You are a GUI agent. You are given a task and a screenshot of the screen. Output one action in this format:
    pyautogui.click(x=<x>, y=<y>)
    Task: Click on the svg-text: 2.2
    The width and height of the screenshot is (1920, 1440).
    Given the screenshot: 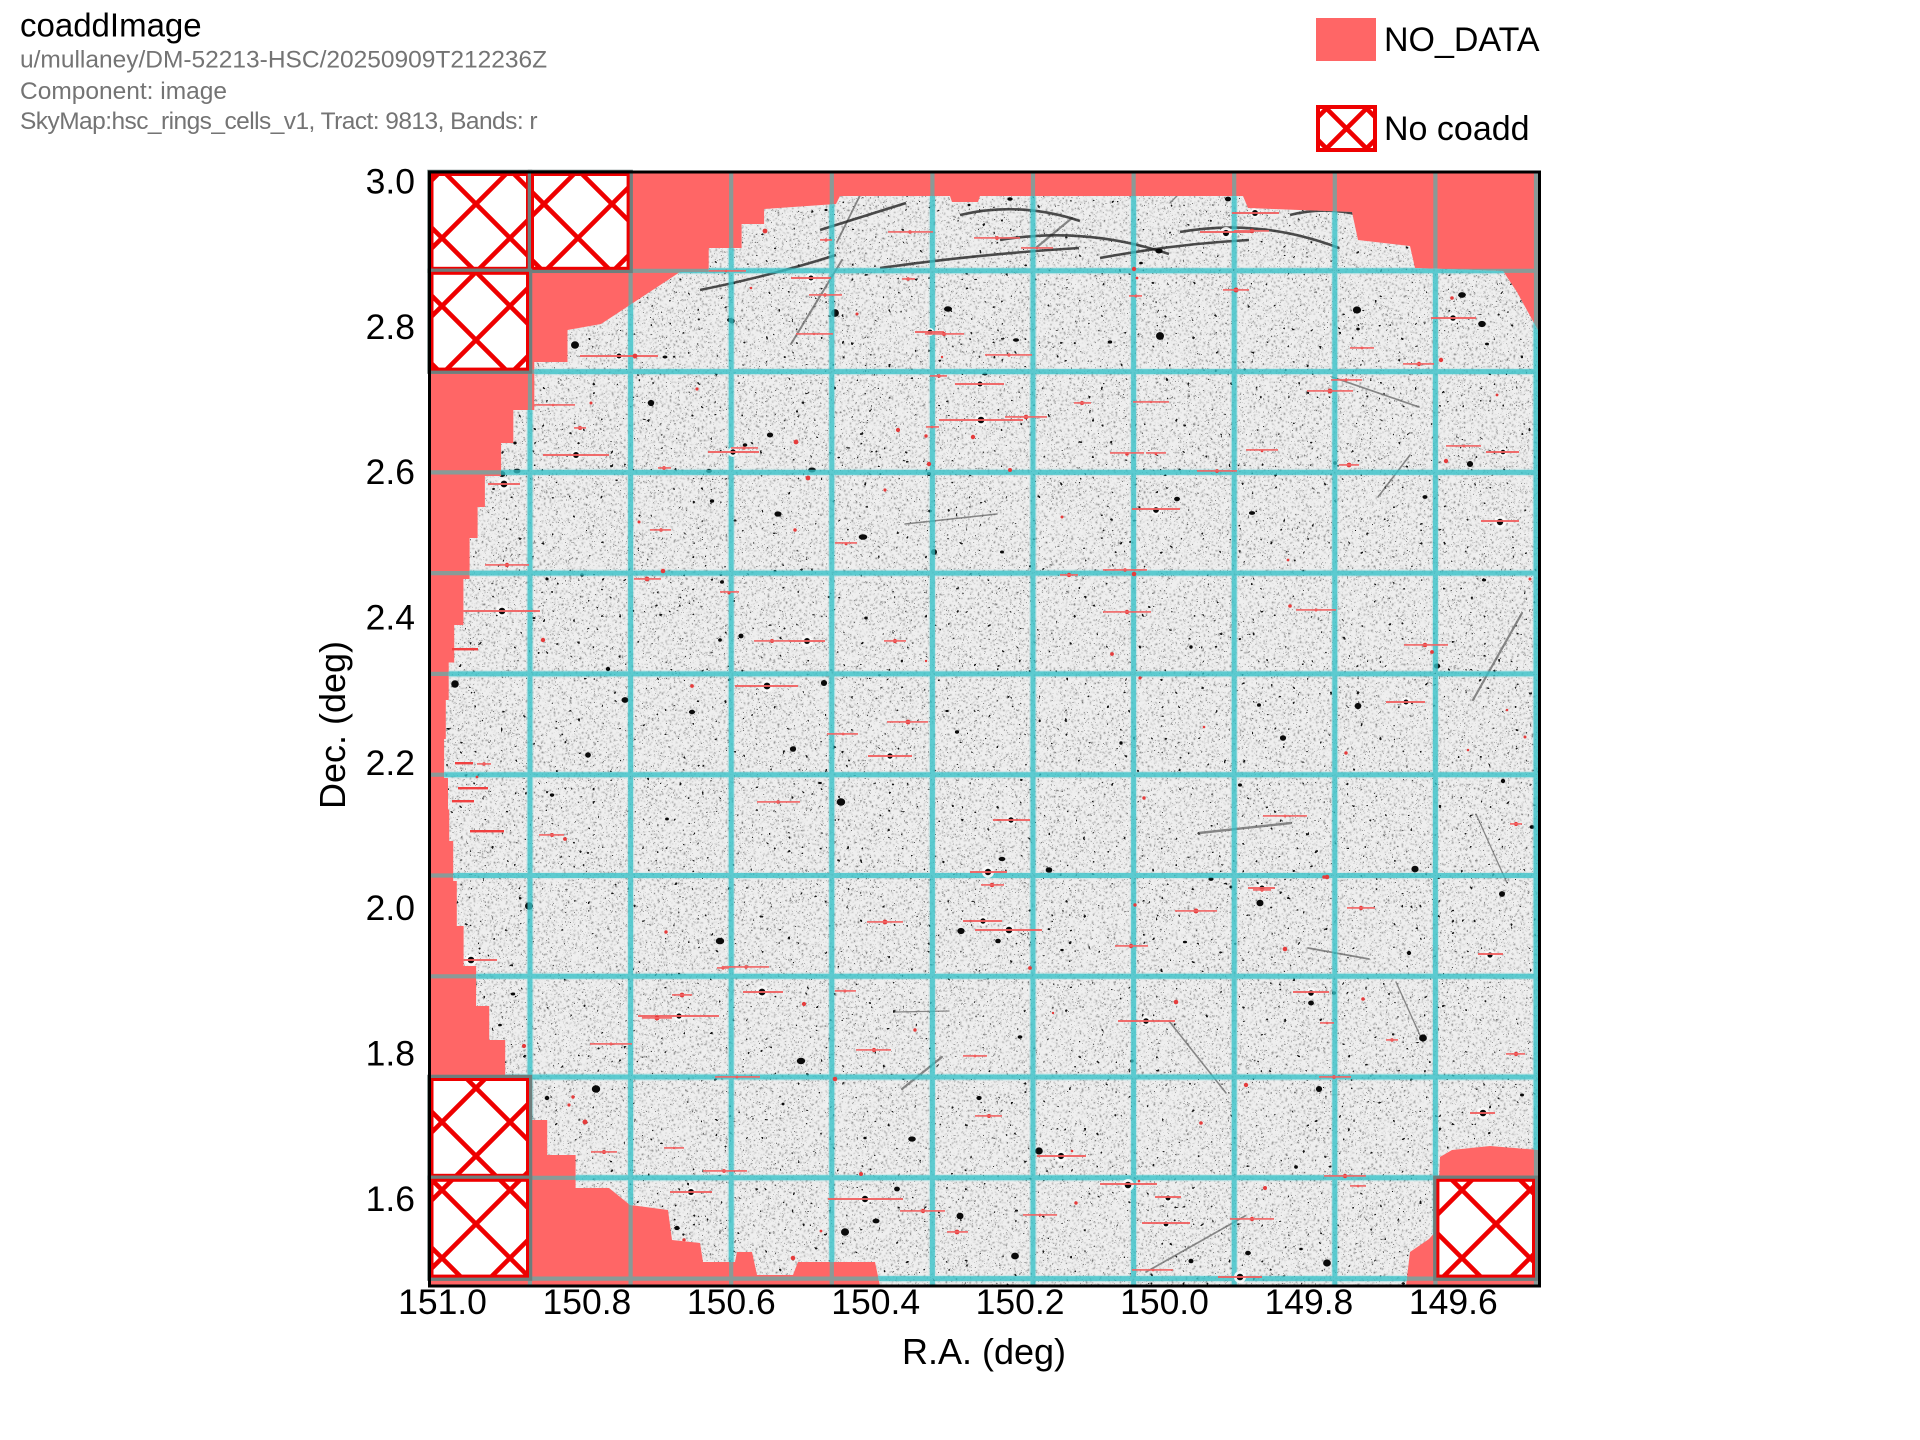 What is the action you would take?
    pyautogui.click(x=390, y=763)
    